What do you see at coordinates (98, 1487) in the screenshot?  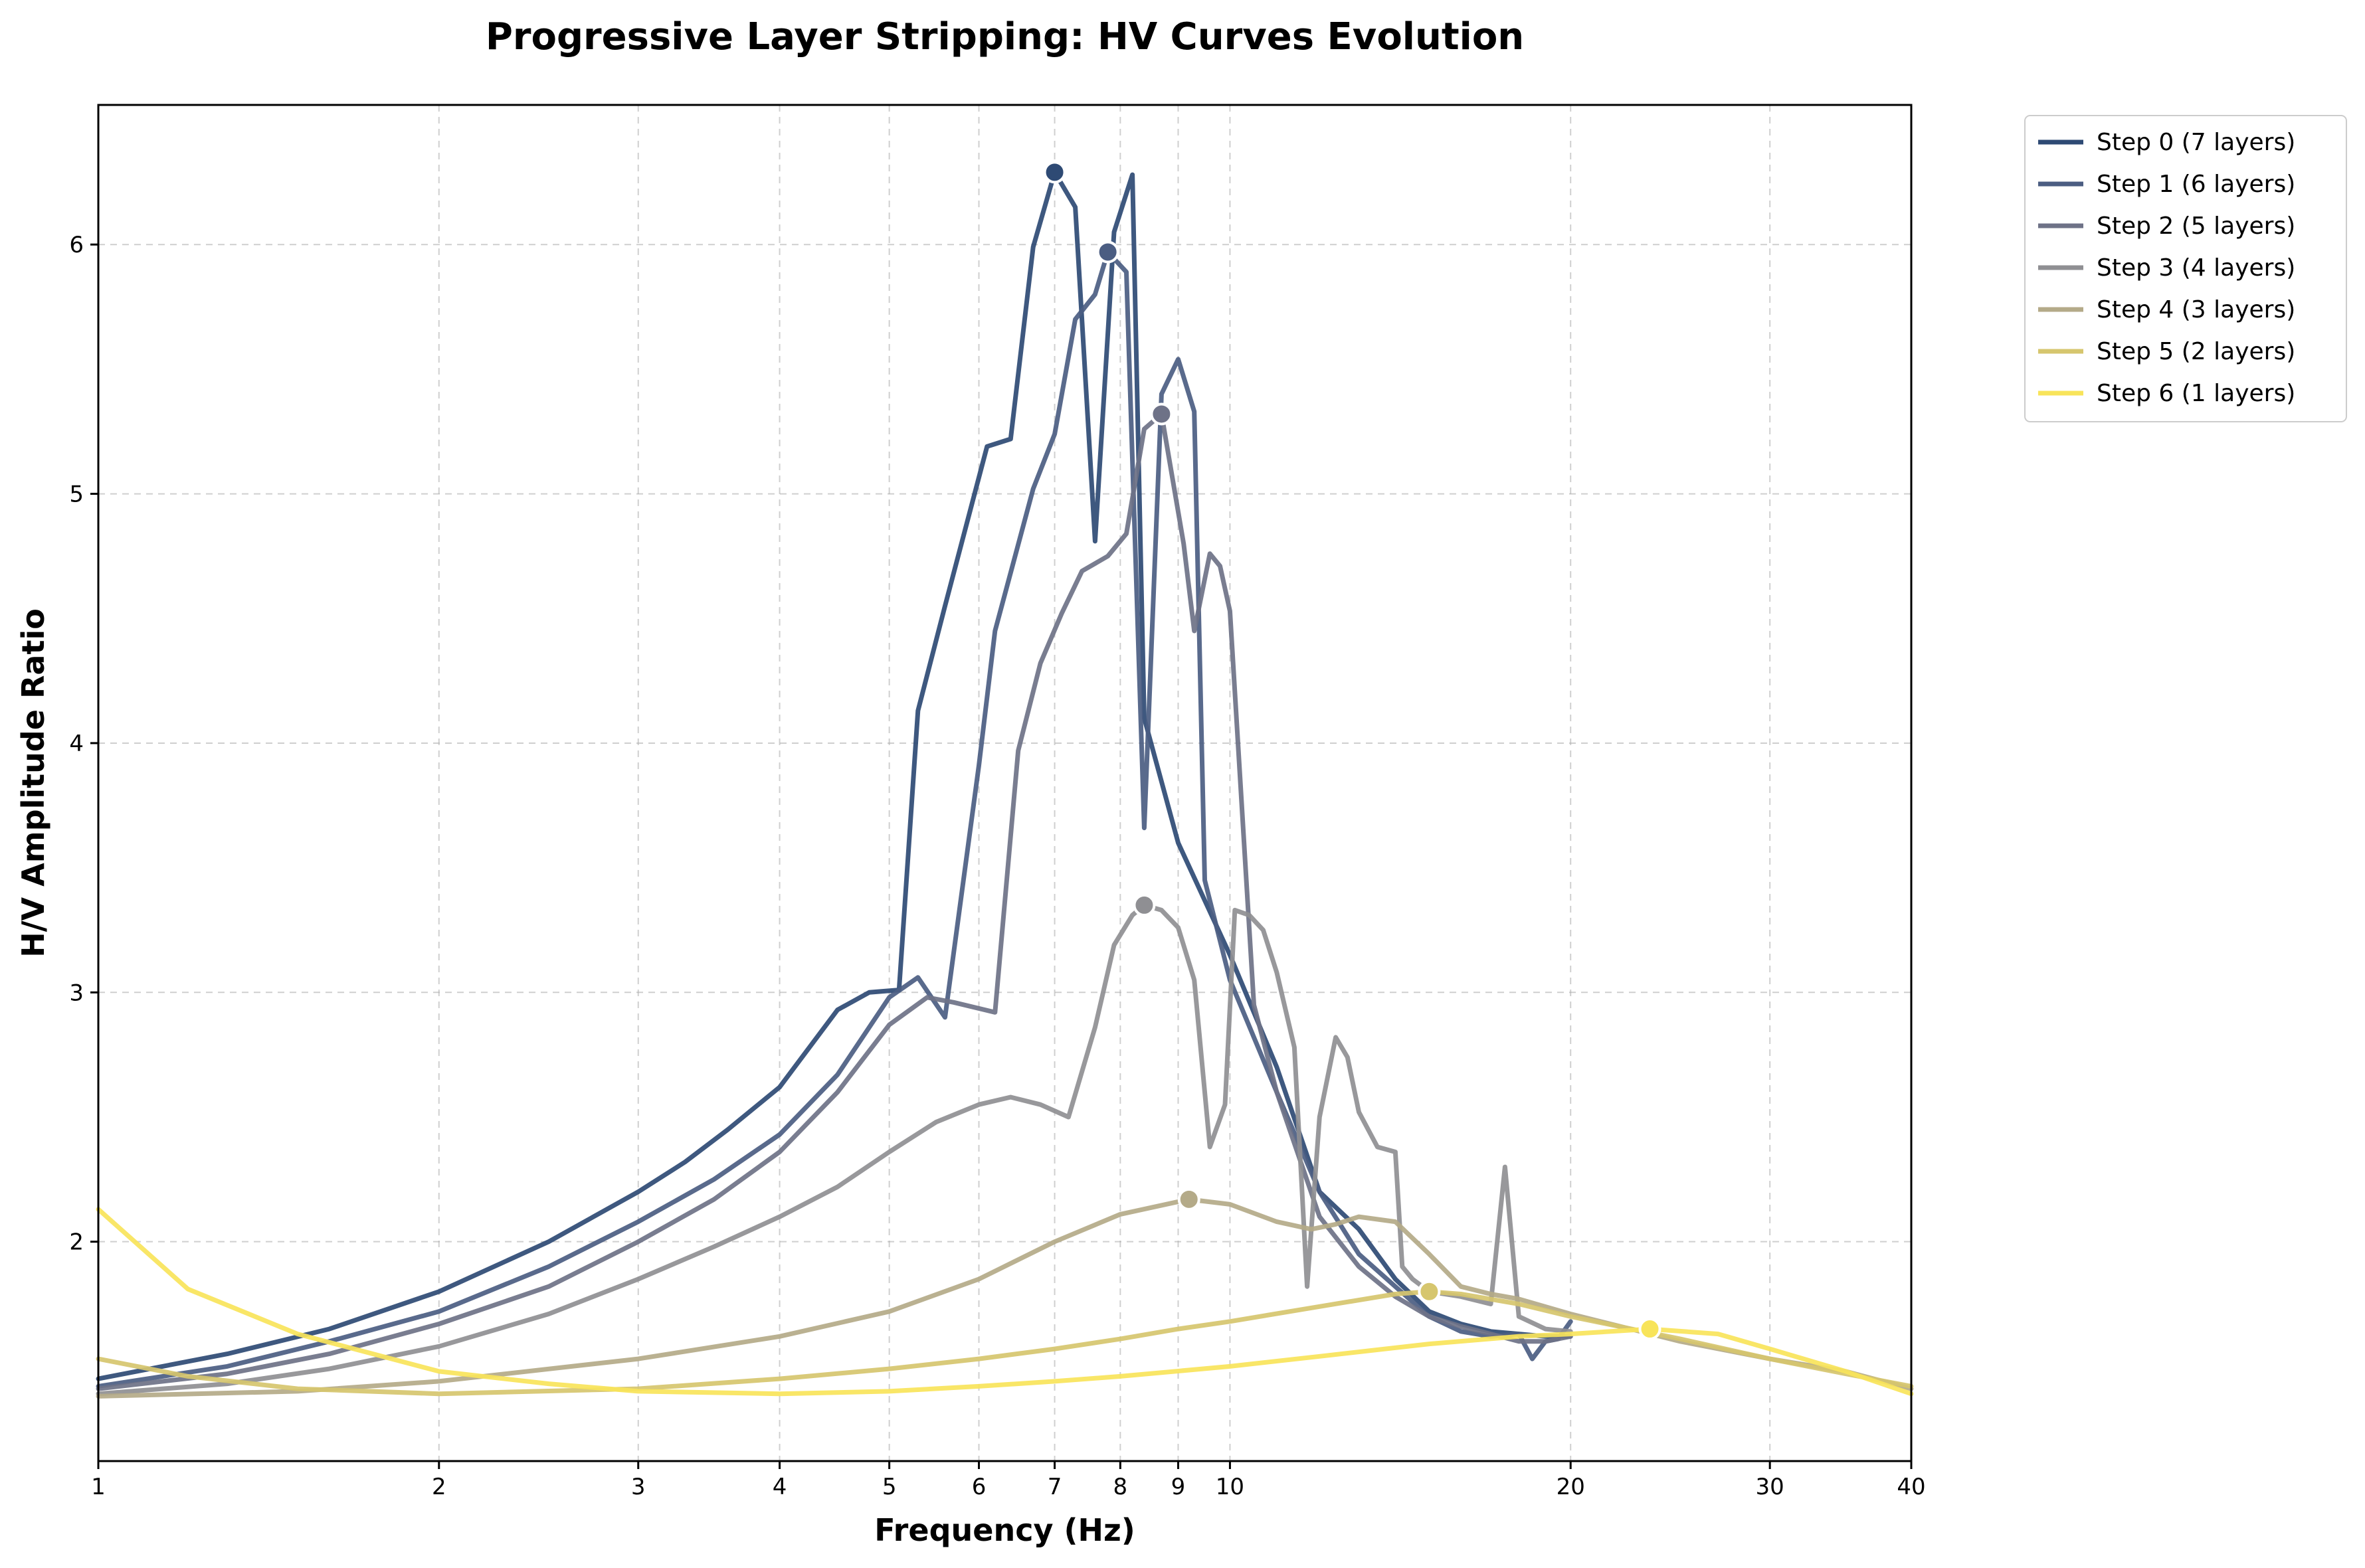 I see `x-tick-label-0: 1` at bounding box center [98, 1487].